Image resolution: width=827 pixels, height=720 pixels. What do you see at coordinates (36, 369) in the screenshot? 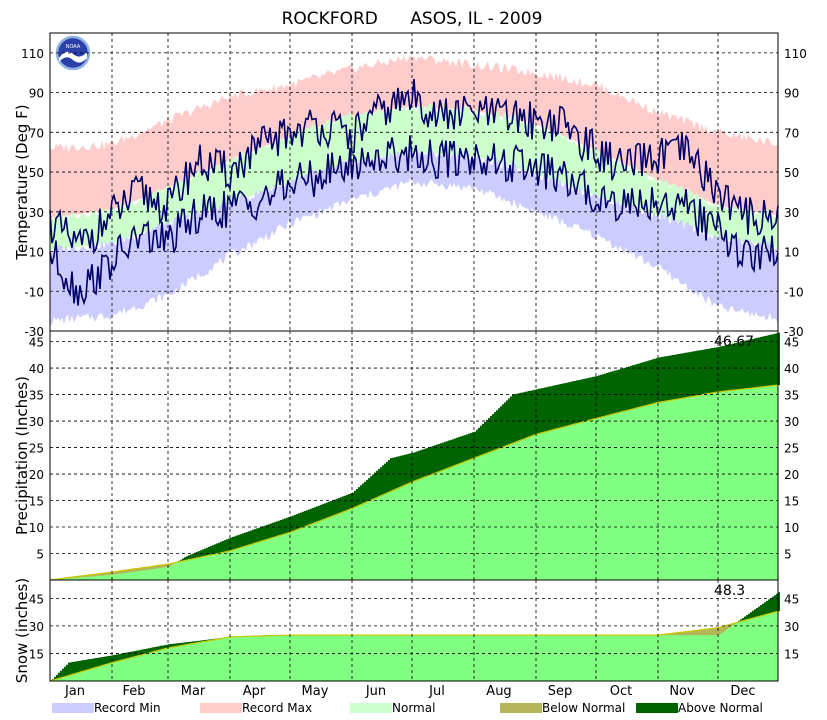
I see `y-tick-label: 40` at bounding box center [36, 369].